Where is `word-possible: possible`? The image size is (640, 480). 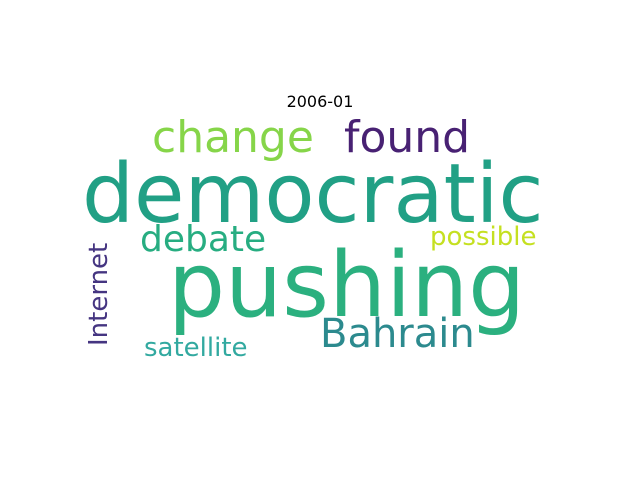
word-possible: possible is located at coordinates (483, 237).